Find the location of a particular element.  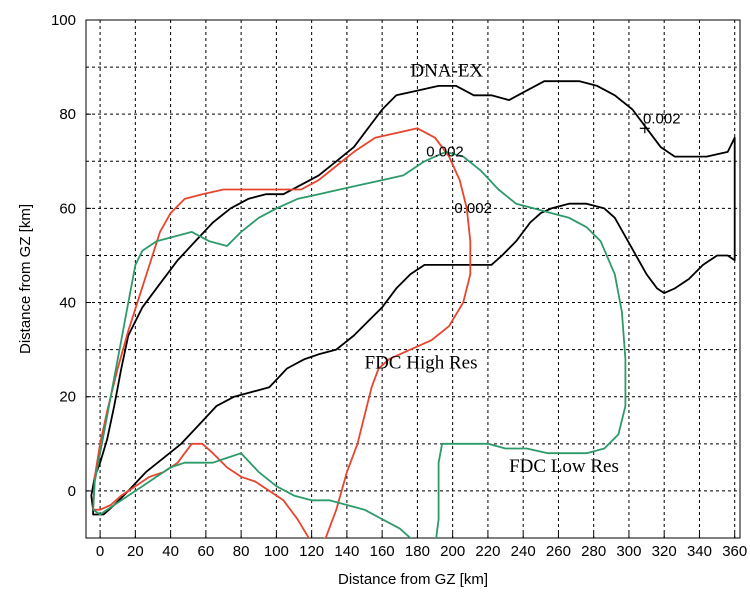

x-tick-label: 0 is located at coordinates (100, 551).